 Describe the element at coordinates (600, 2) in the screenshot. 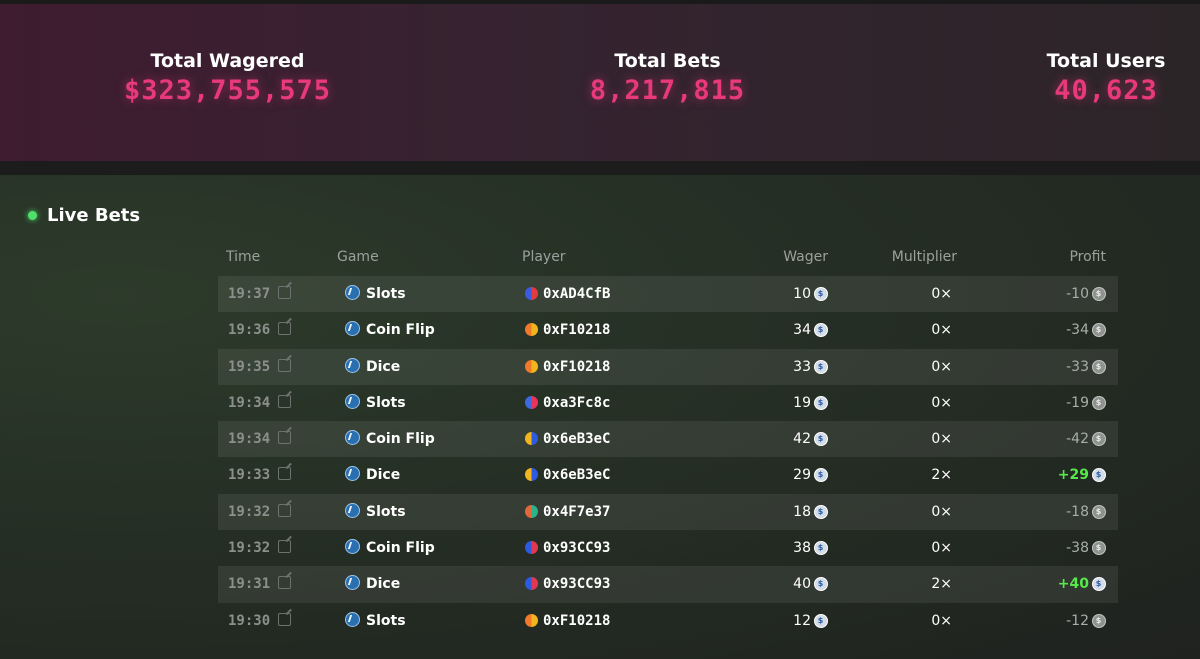

I see `top-strip` at that location.